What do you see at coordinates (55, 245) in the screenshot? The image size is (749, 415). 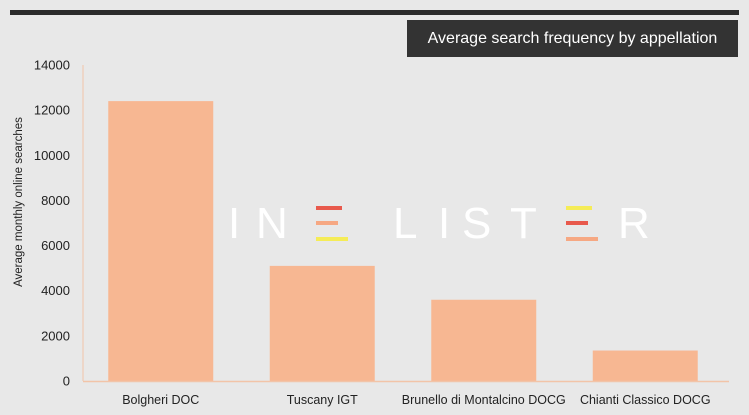 I see `y-tick-label: 6000` at bounding box center [55, 245].